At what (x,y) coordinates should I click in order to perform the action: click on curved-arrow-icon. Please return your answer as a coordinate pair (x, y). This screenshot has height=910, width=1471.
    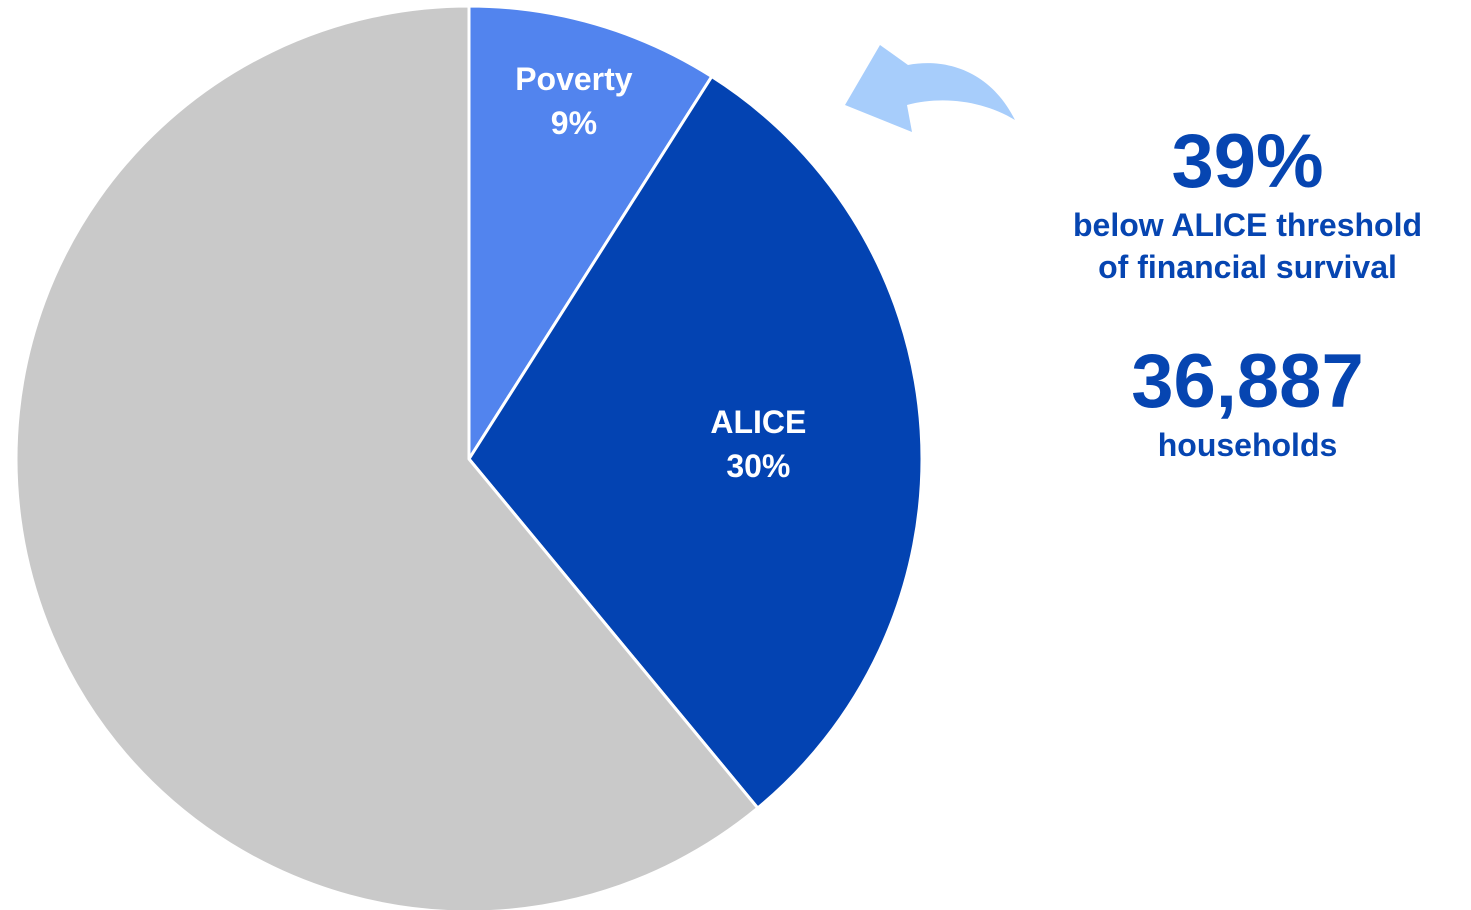
    Looking at the image, I should click on (930, 88).